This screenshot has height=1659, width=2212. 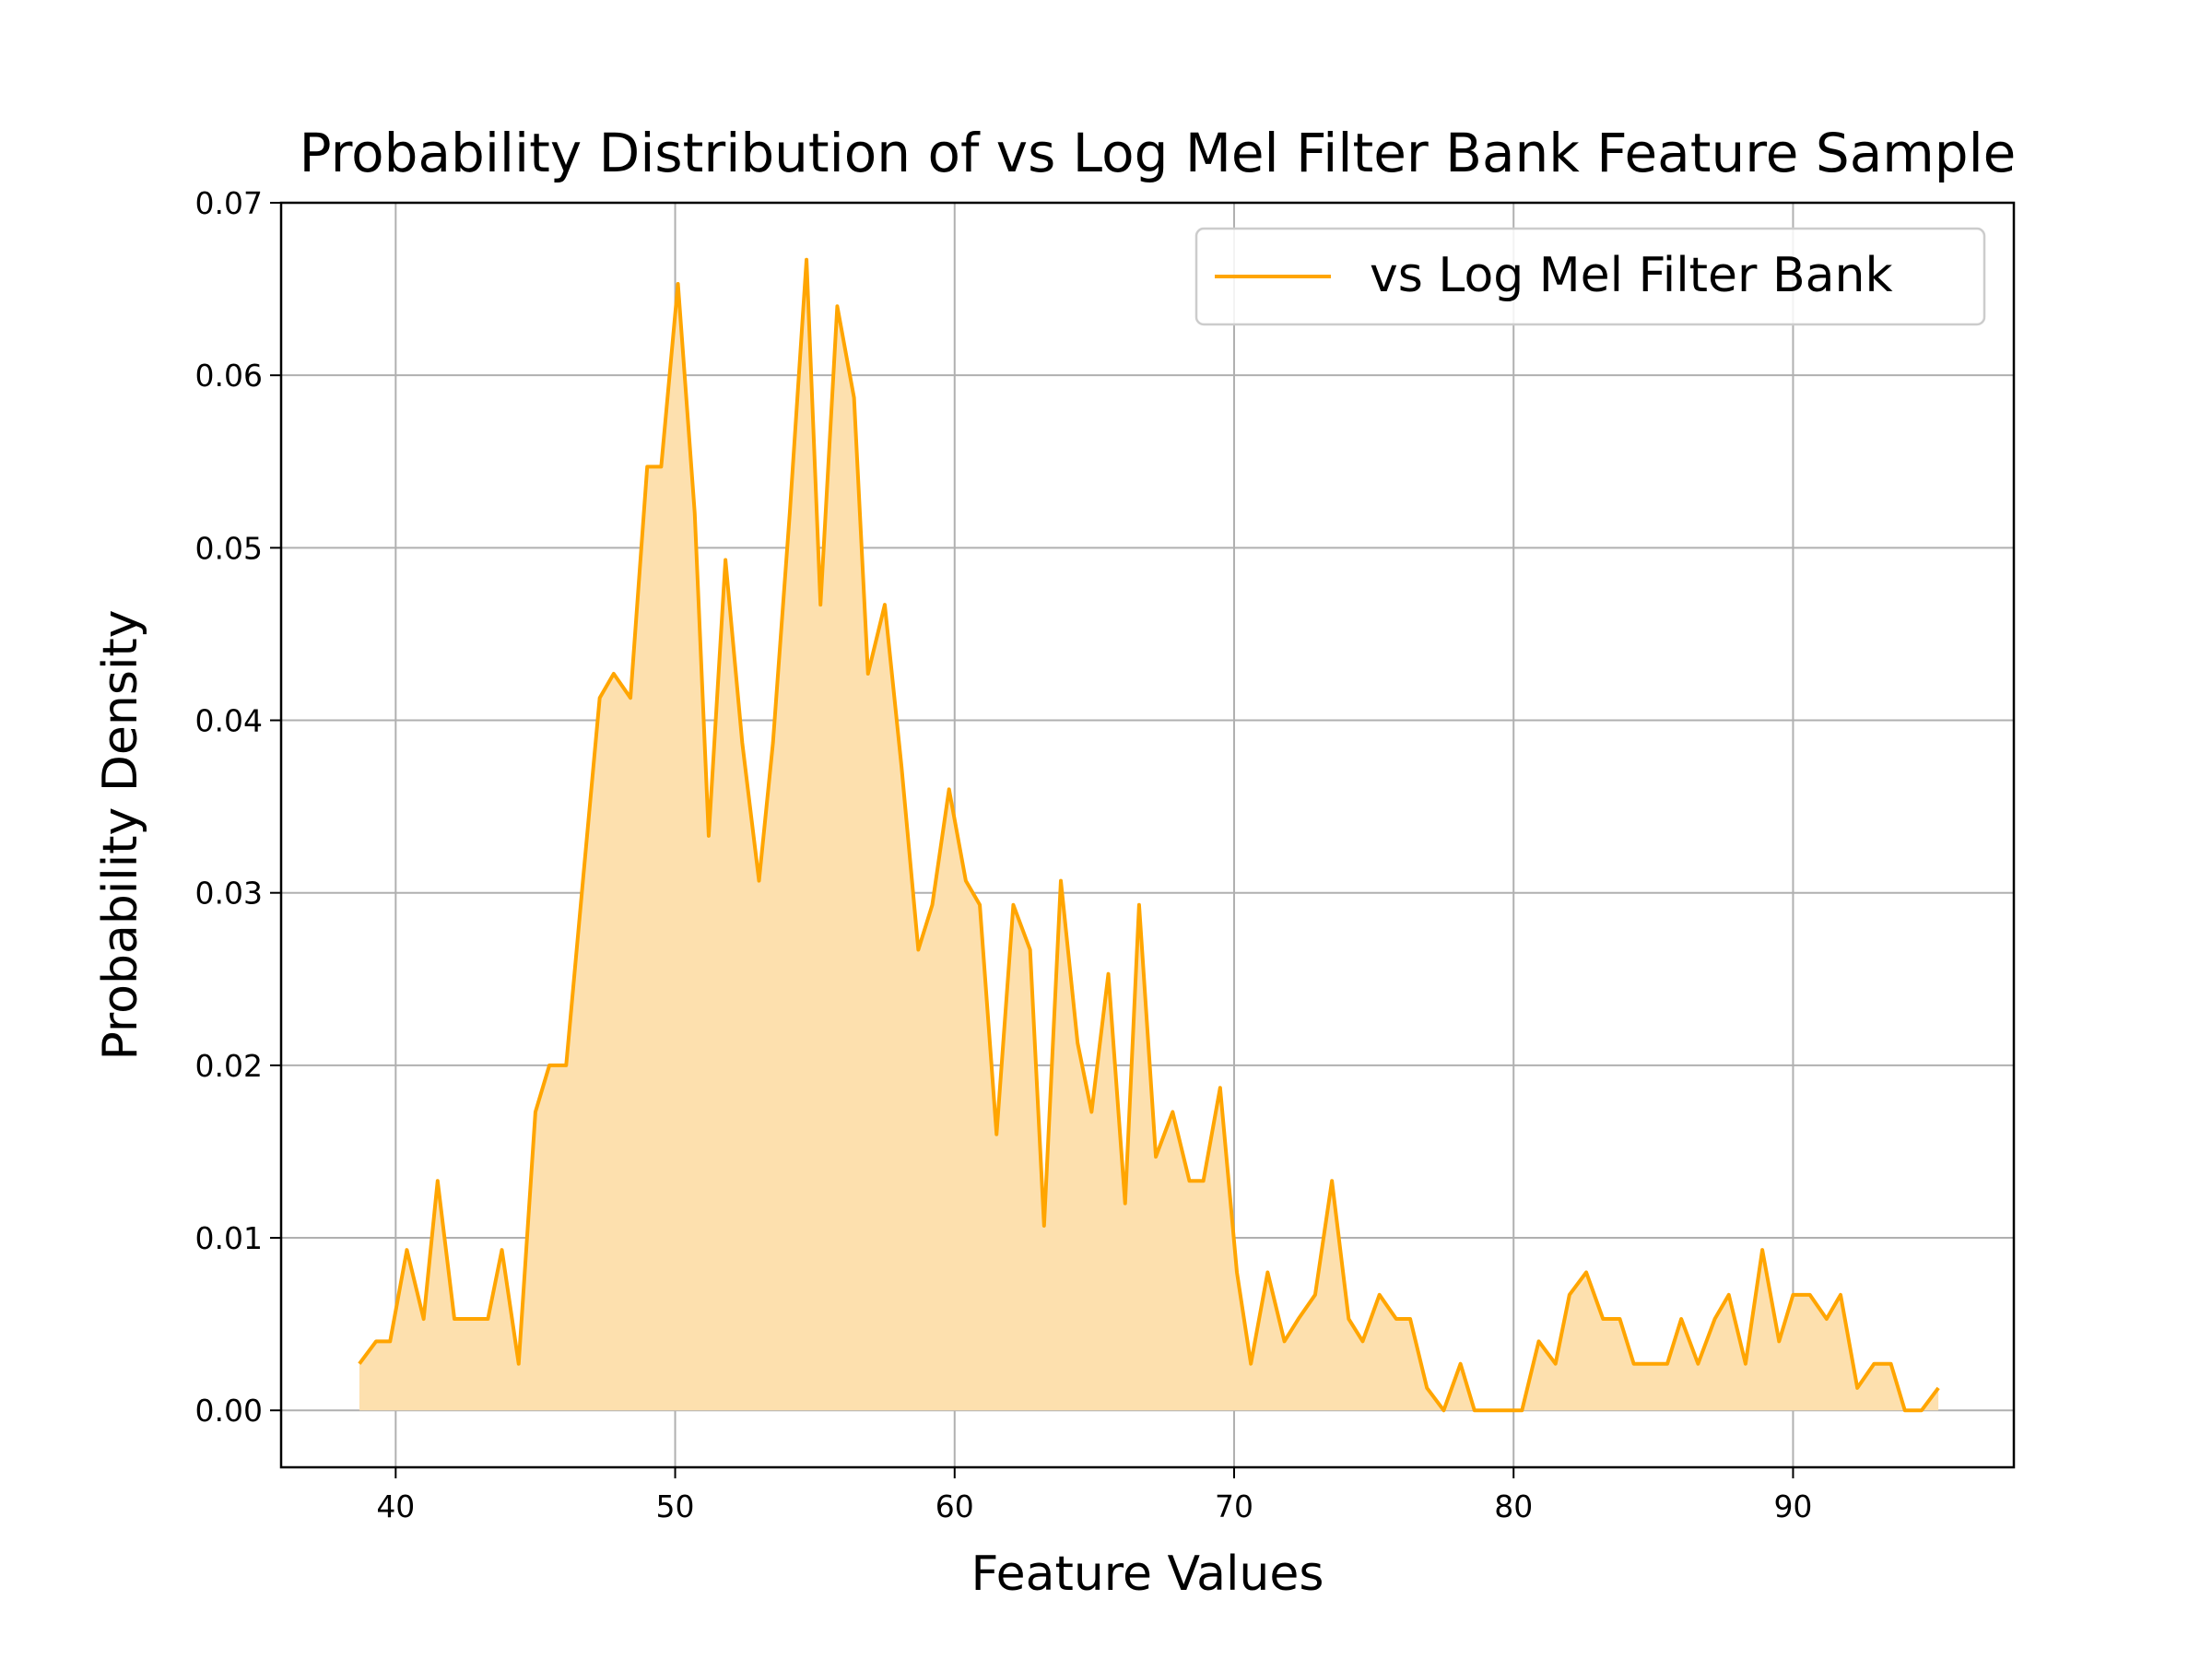 I want to click on y-tick-label: 0.00, so click(x=229, y=1411).